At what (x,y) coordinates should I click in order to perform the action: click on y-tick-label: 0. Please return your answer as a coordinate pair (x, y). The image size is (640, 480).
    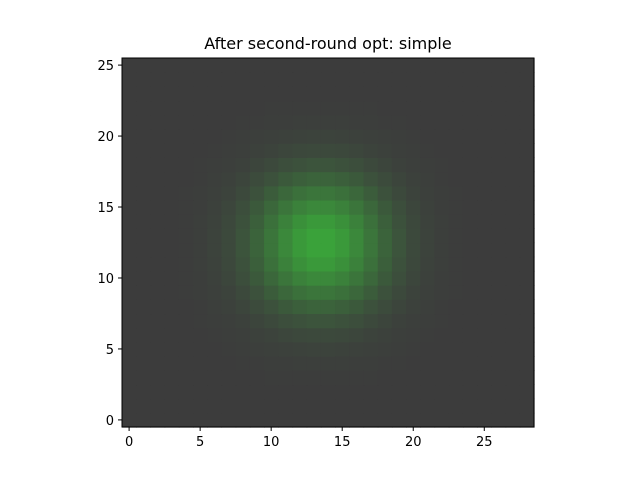
    Looking at the image, I should click on (110, 421).